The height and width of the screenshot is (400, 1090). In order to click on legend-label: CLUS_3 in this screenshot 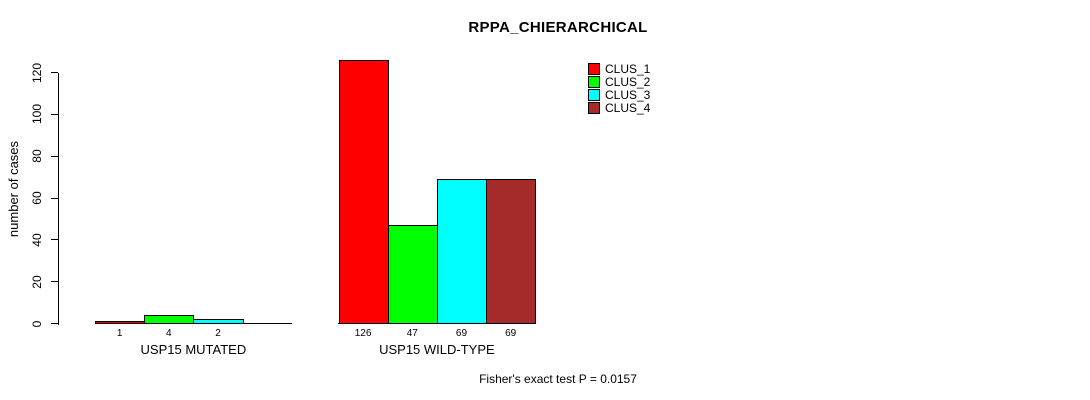, I will do `click(628, 95)`.